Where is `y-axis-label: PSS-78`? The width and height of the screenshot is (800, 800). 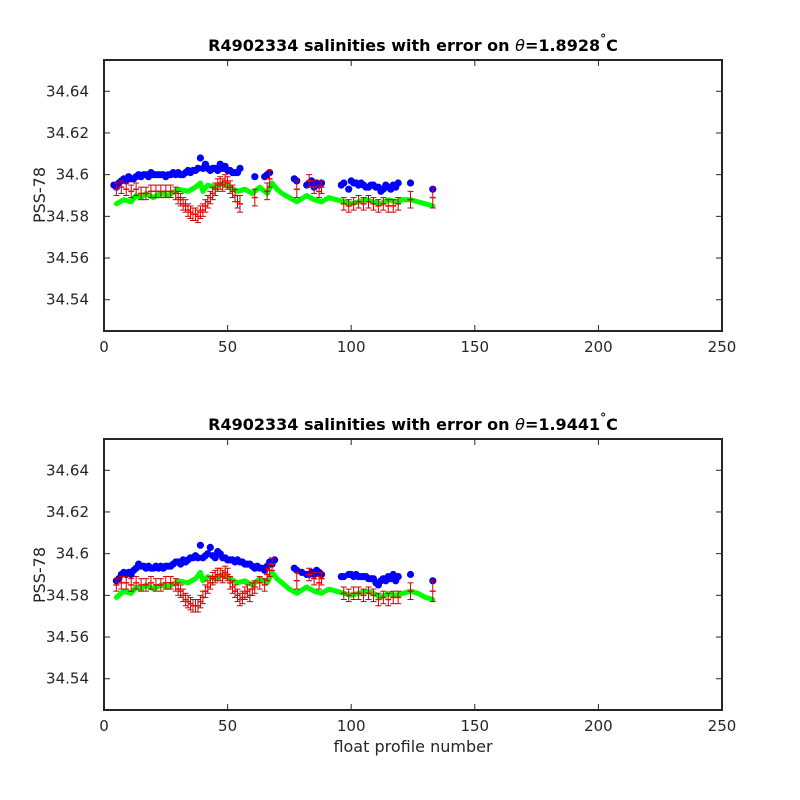
y-axis-label: PSS-78 is located at coordinates (39, 195).